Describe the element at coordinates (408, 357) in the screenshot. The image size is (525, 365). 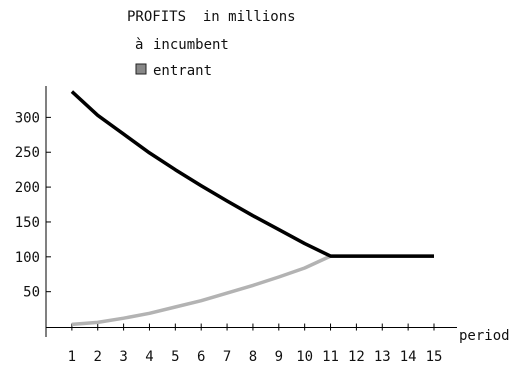
I see `x-tick-label: 14` at that location.